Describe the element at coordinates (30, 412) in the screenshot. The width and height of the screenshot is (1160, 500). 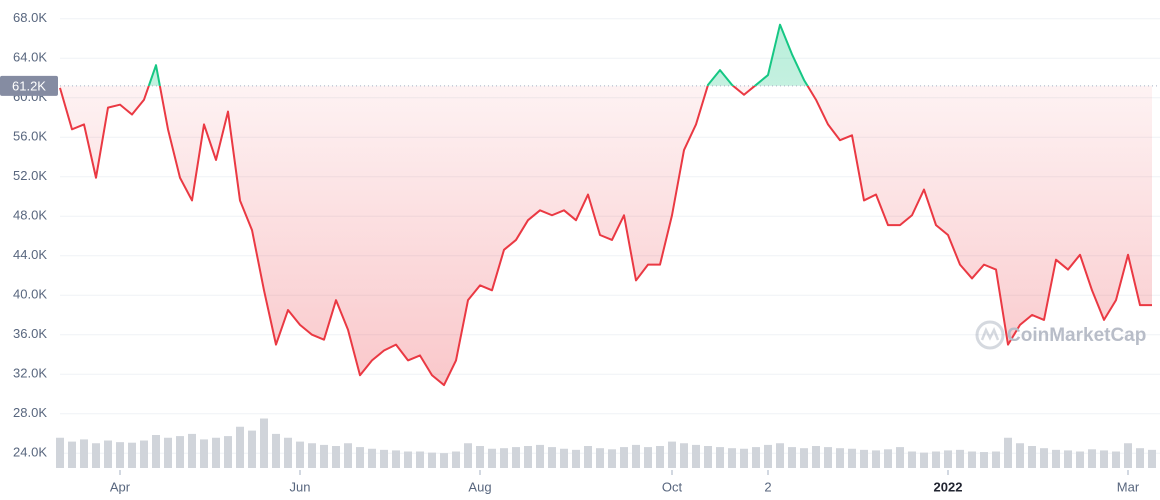
I see `y-tick-label: 28.0K` at that location.